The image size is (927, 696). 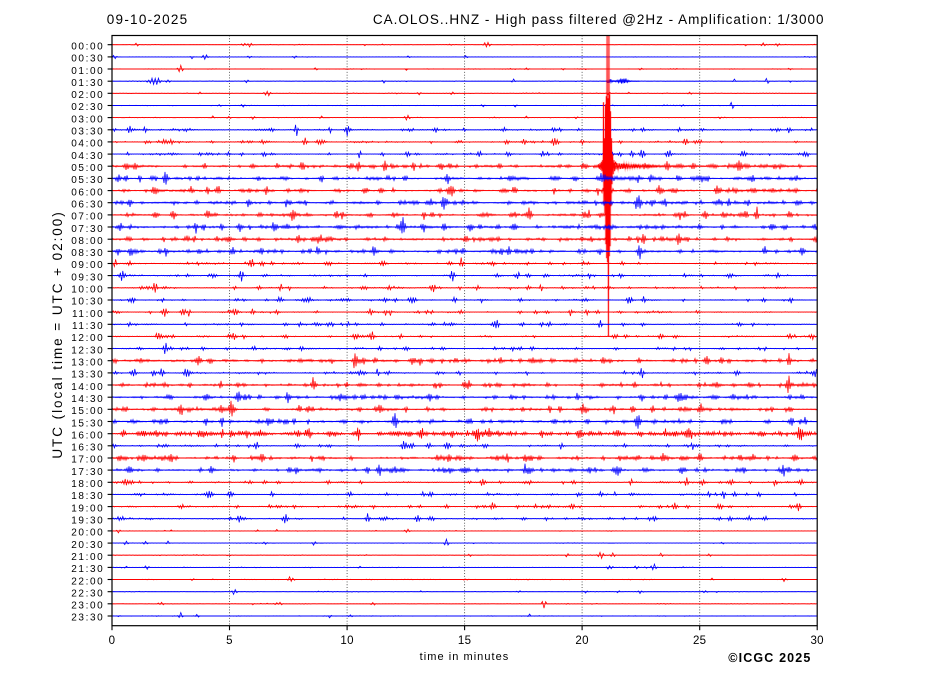 What do you see at coordinates (87, 241) in the screenshot?
I see `svg-text: 08:00` at bounding box center [87, 241].